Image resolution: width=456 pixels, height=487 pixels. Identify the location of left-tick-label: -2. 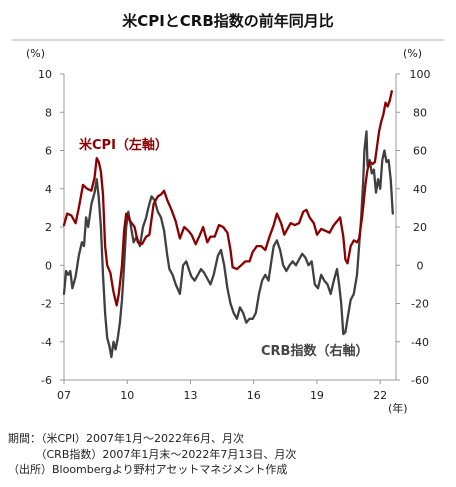
(46, 304).